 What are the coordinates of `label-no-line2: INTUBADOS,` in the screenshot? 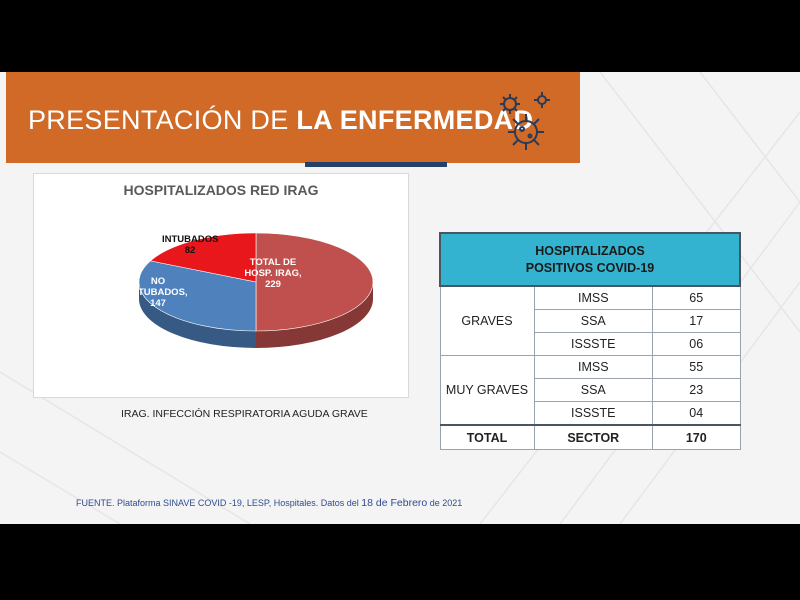 It's located at (158, 292).